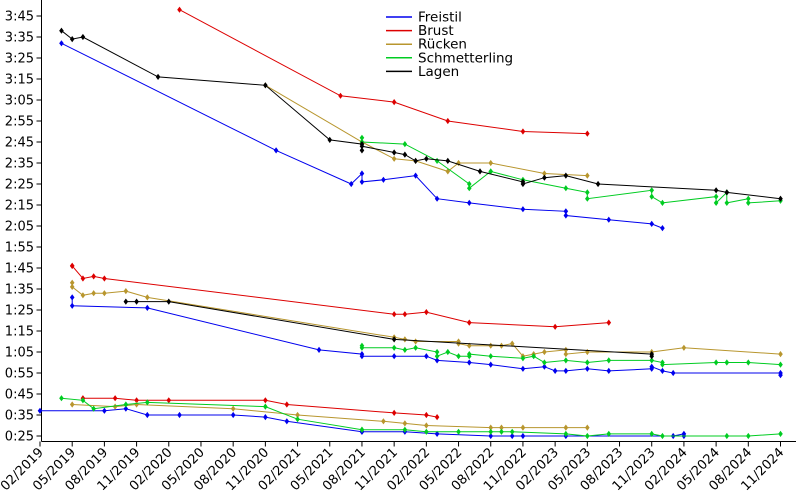  Describe the element at coordinates (571, 355) in the screenshot. I see `series-middle_cluster-Schmetterling` at that location.